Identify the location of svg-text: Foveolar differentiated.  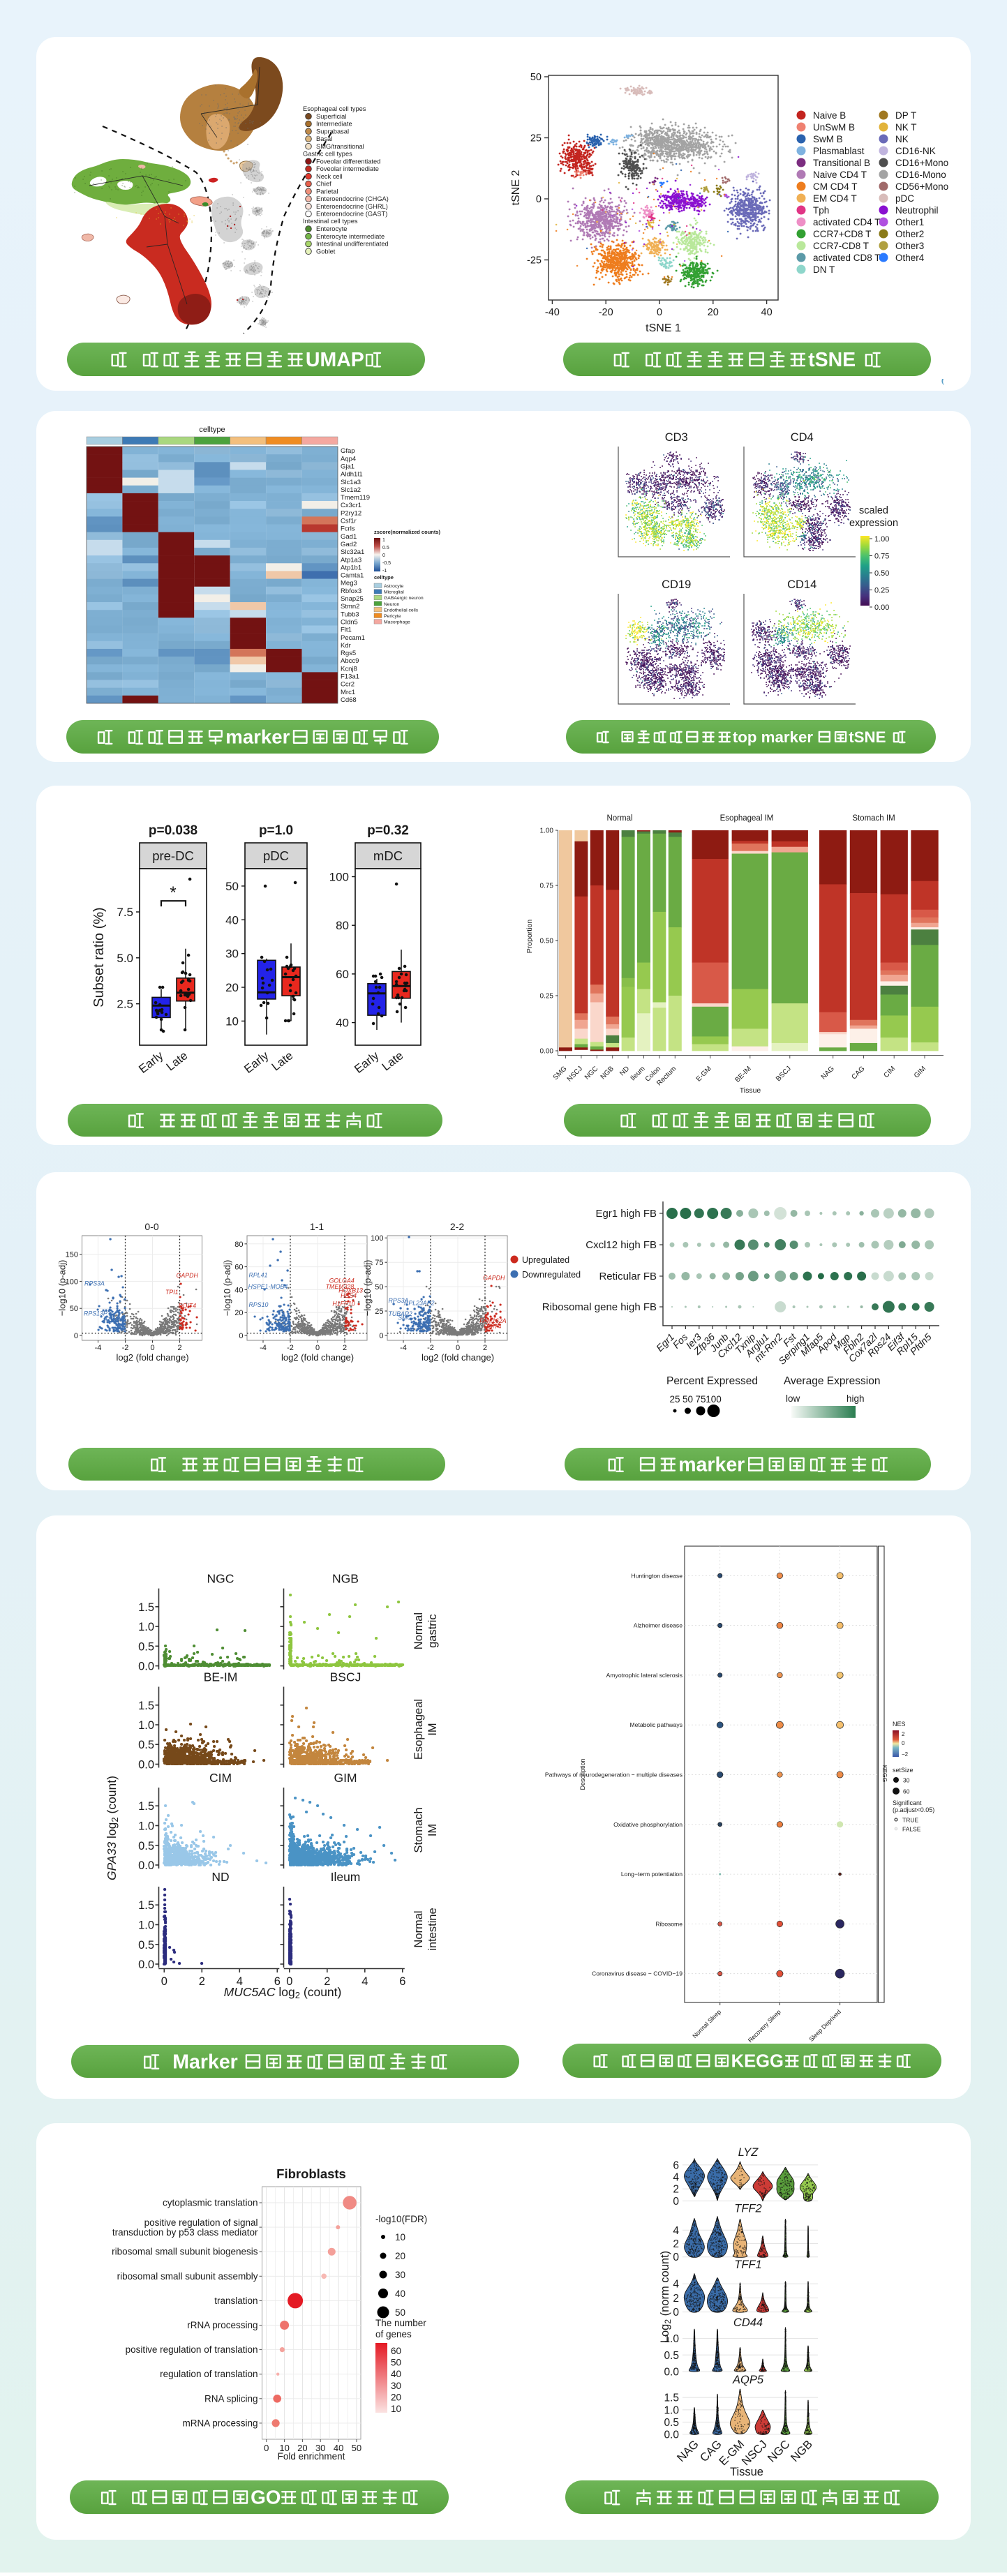
(348, 161).